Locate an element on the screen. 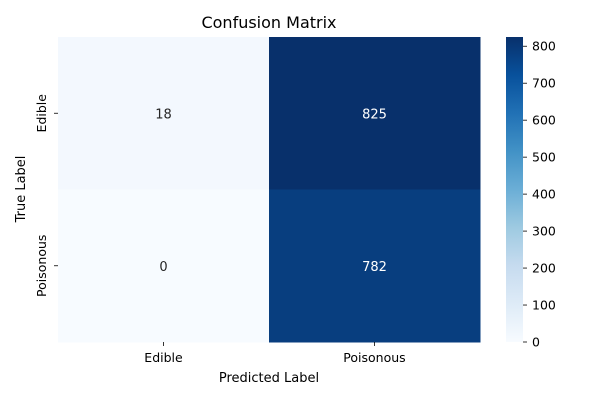 This screenshot has height=400, width=600. colorbar-tick-label: 800 is located at coordinates (544, 46).